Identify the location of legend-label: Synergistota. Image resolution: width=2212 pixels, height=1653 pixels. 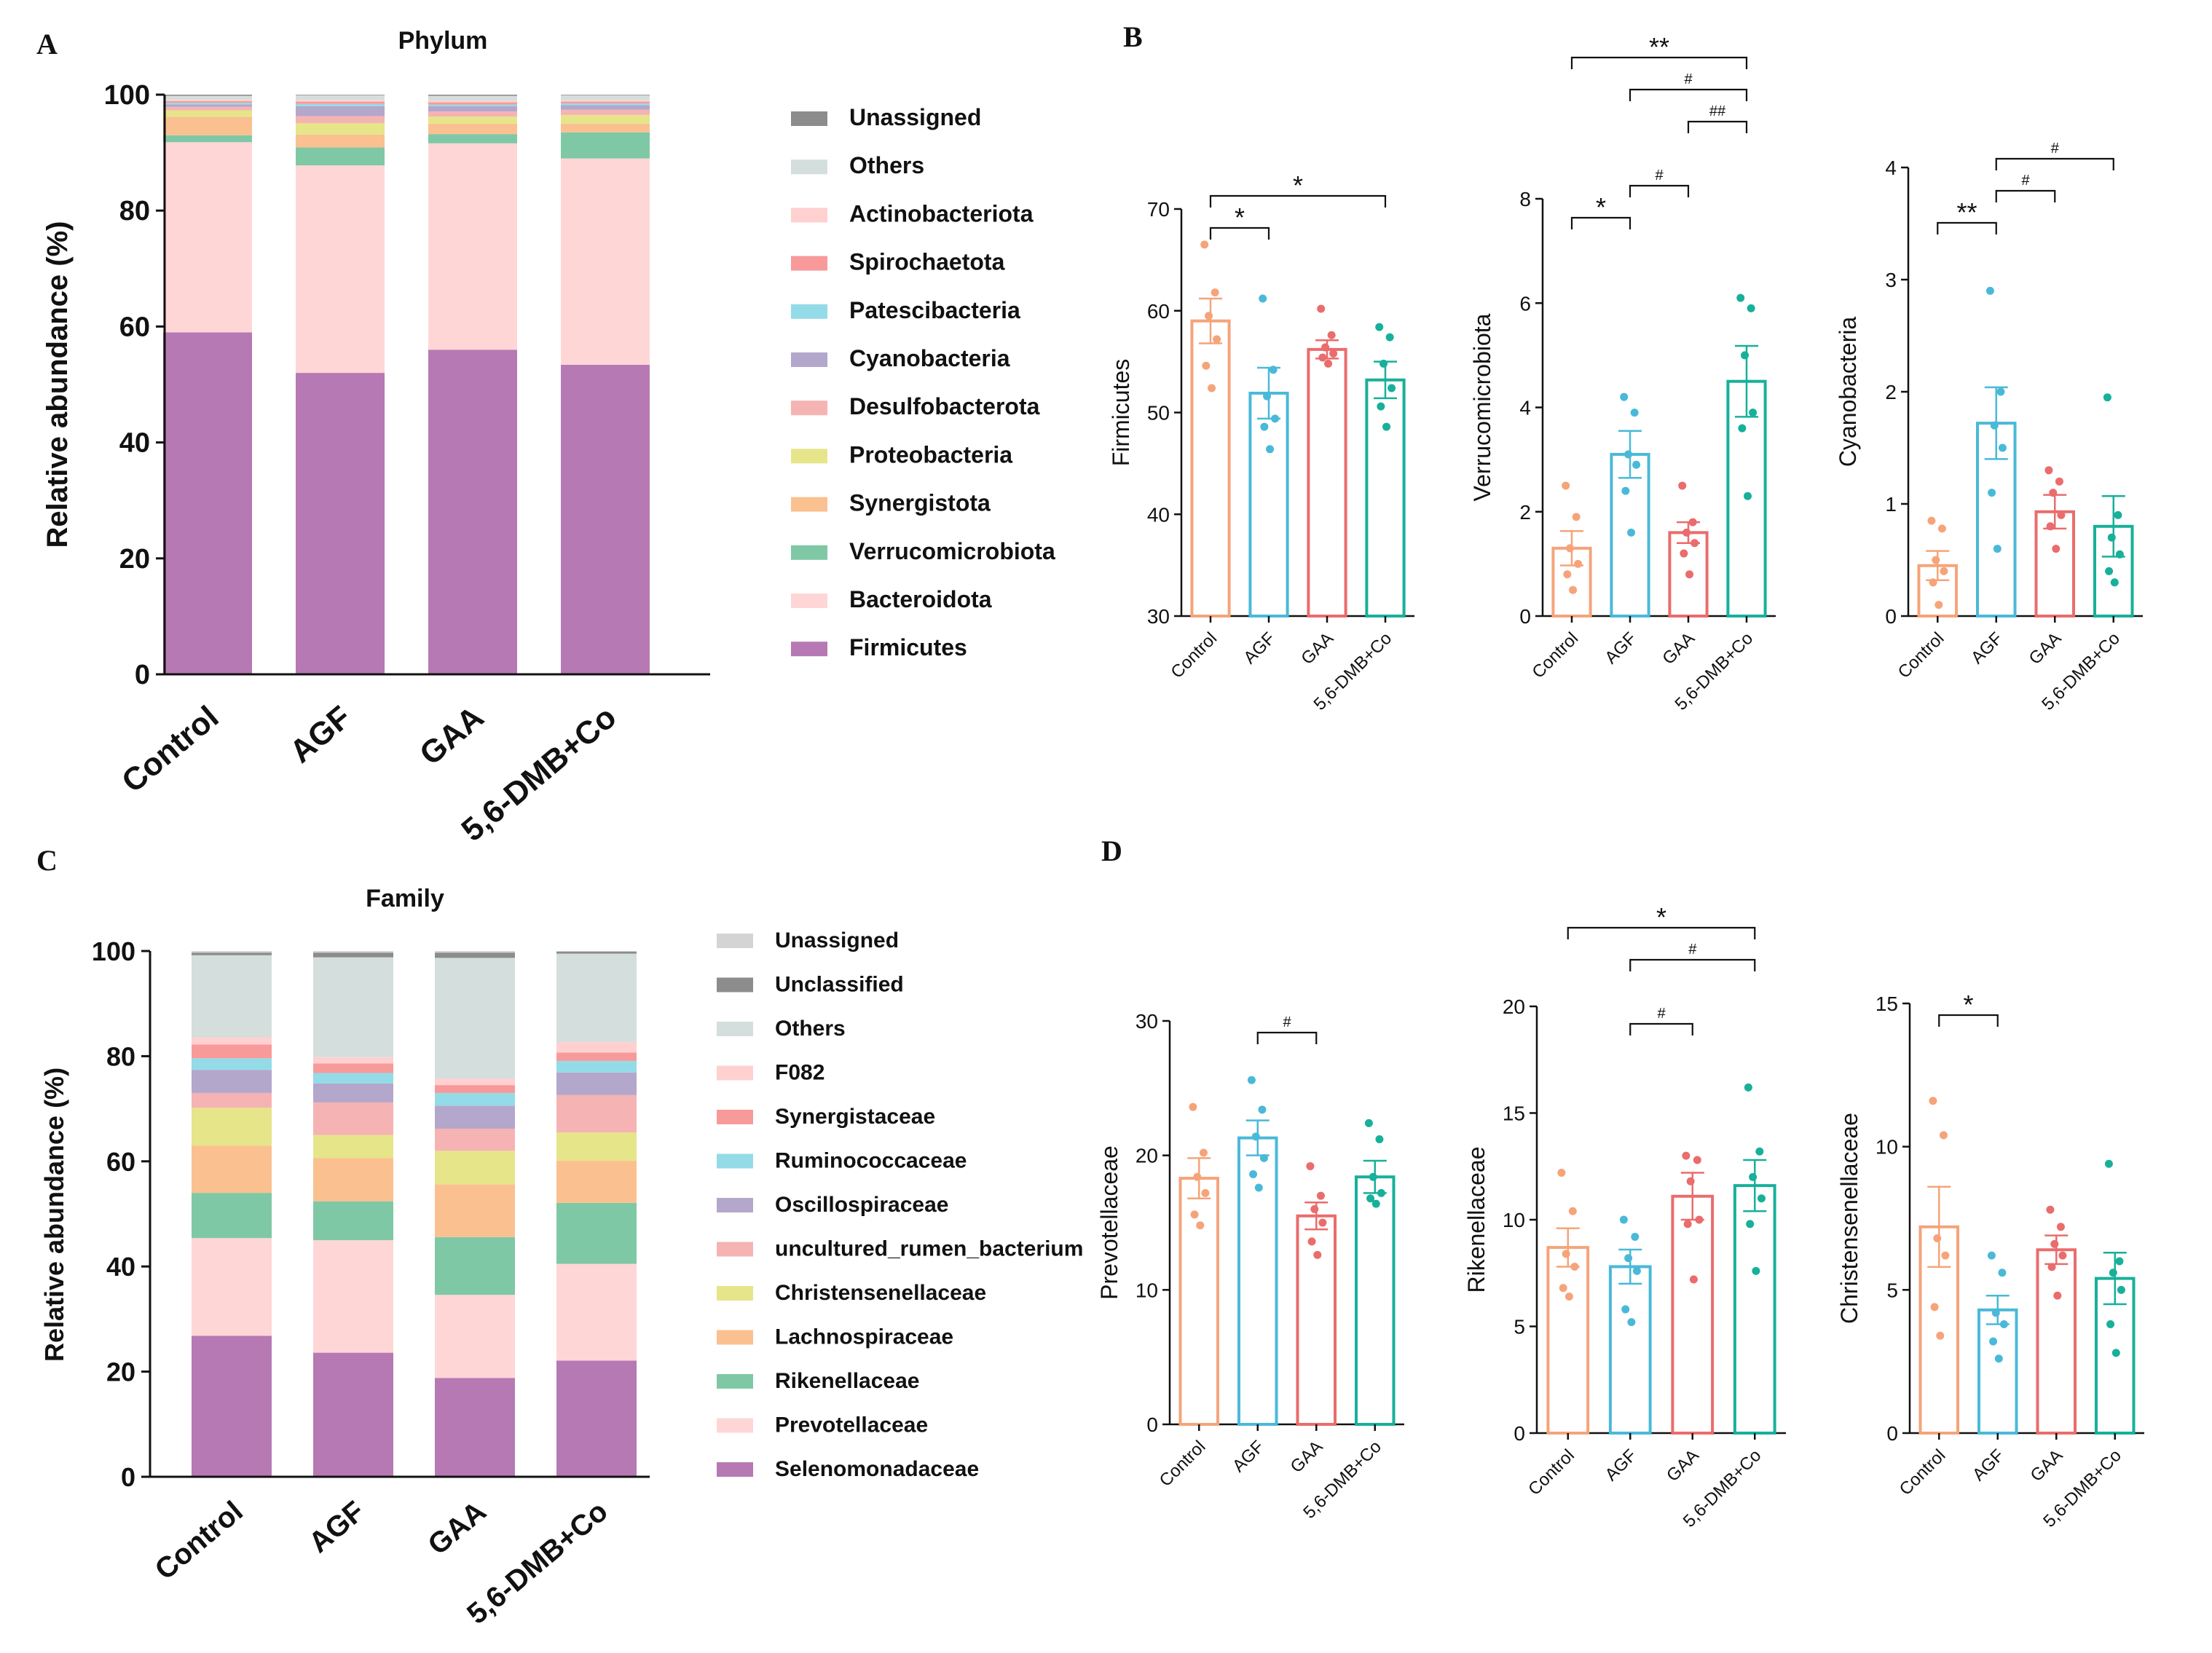
(920, 503).